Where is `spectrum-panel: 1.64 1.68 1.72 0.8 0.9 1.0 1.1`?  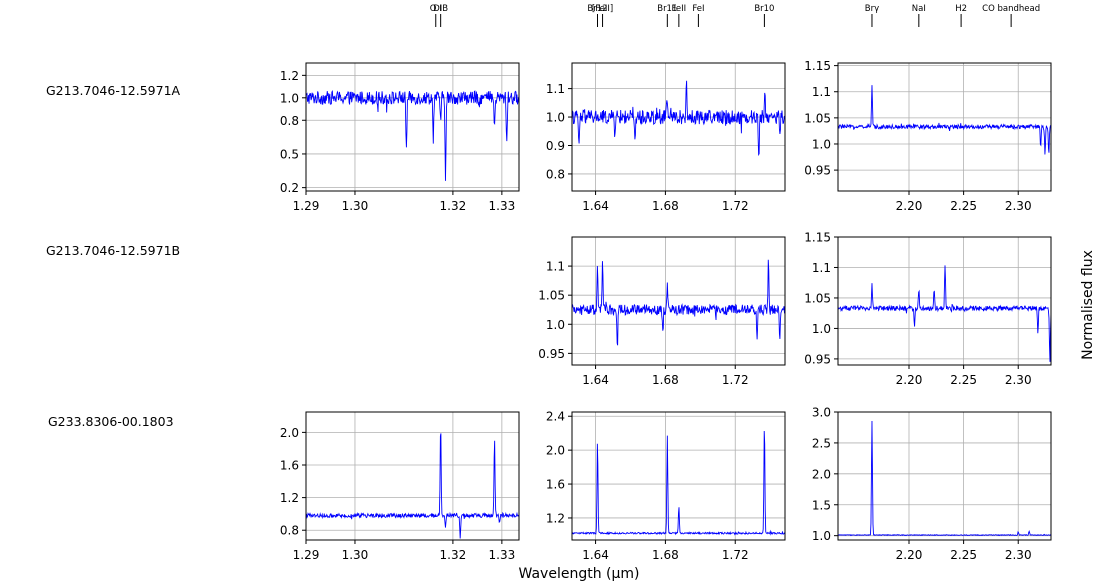
spectrum-panel: 1.64 1.68 1.72 0.8 0.9 1.0 1.1 is located at coordinates (666, 137).